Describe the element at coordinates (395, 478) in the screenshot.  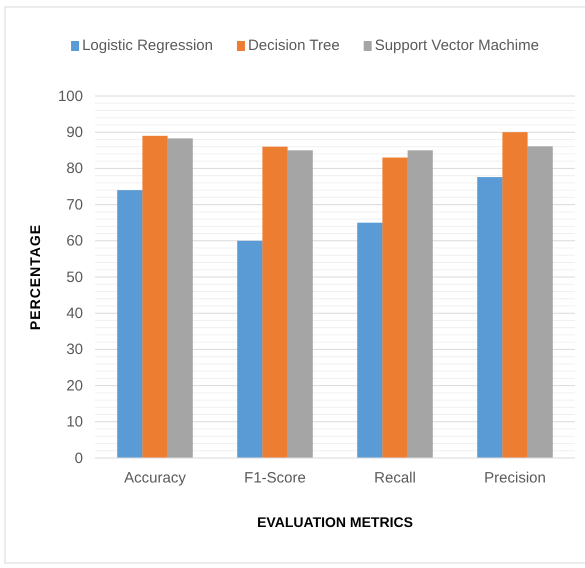
I see `x-tick-label: Recall` at that location.